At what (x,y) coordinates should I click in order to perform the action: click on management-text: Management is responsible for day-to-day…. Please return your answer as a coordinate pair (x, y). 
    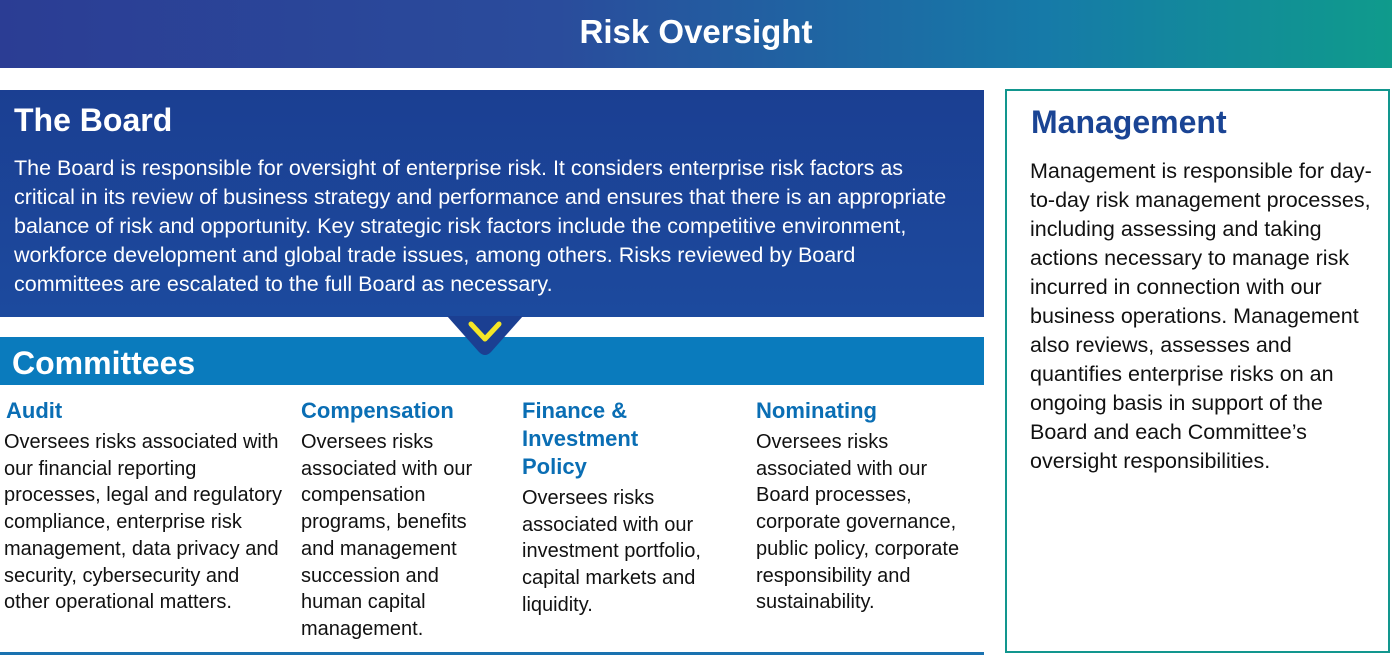
    Looking at the image, I should click on (1201, 316).